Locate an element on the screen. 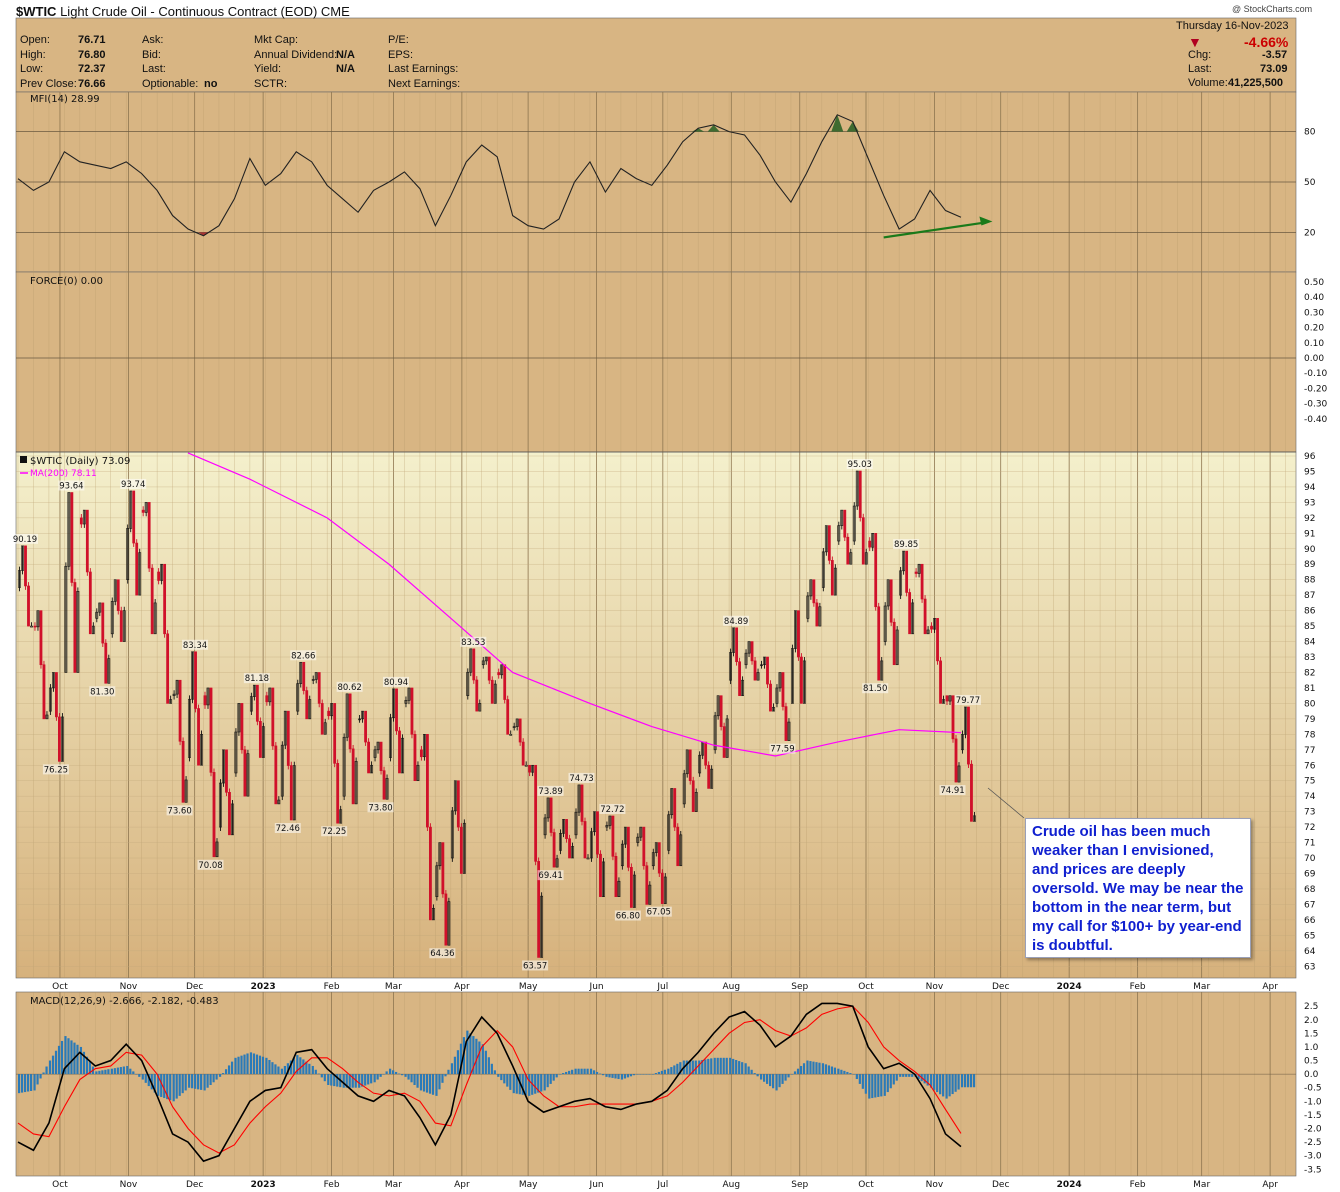 This screenshot has width=1340, height=1192. price-label: 72.72 is located at coordinates (612, 810).